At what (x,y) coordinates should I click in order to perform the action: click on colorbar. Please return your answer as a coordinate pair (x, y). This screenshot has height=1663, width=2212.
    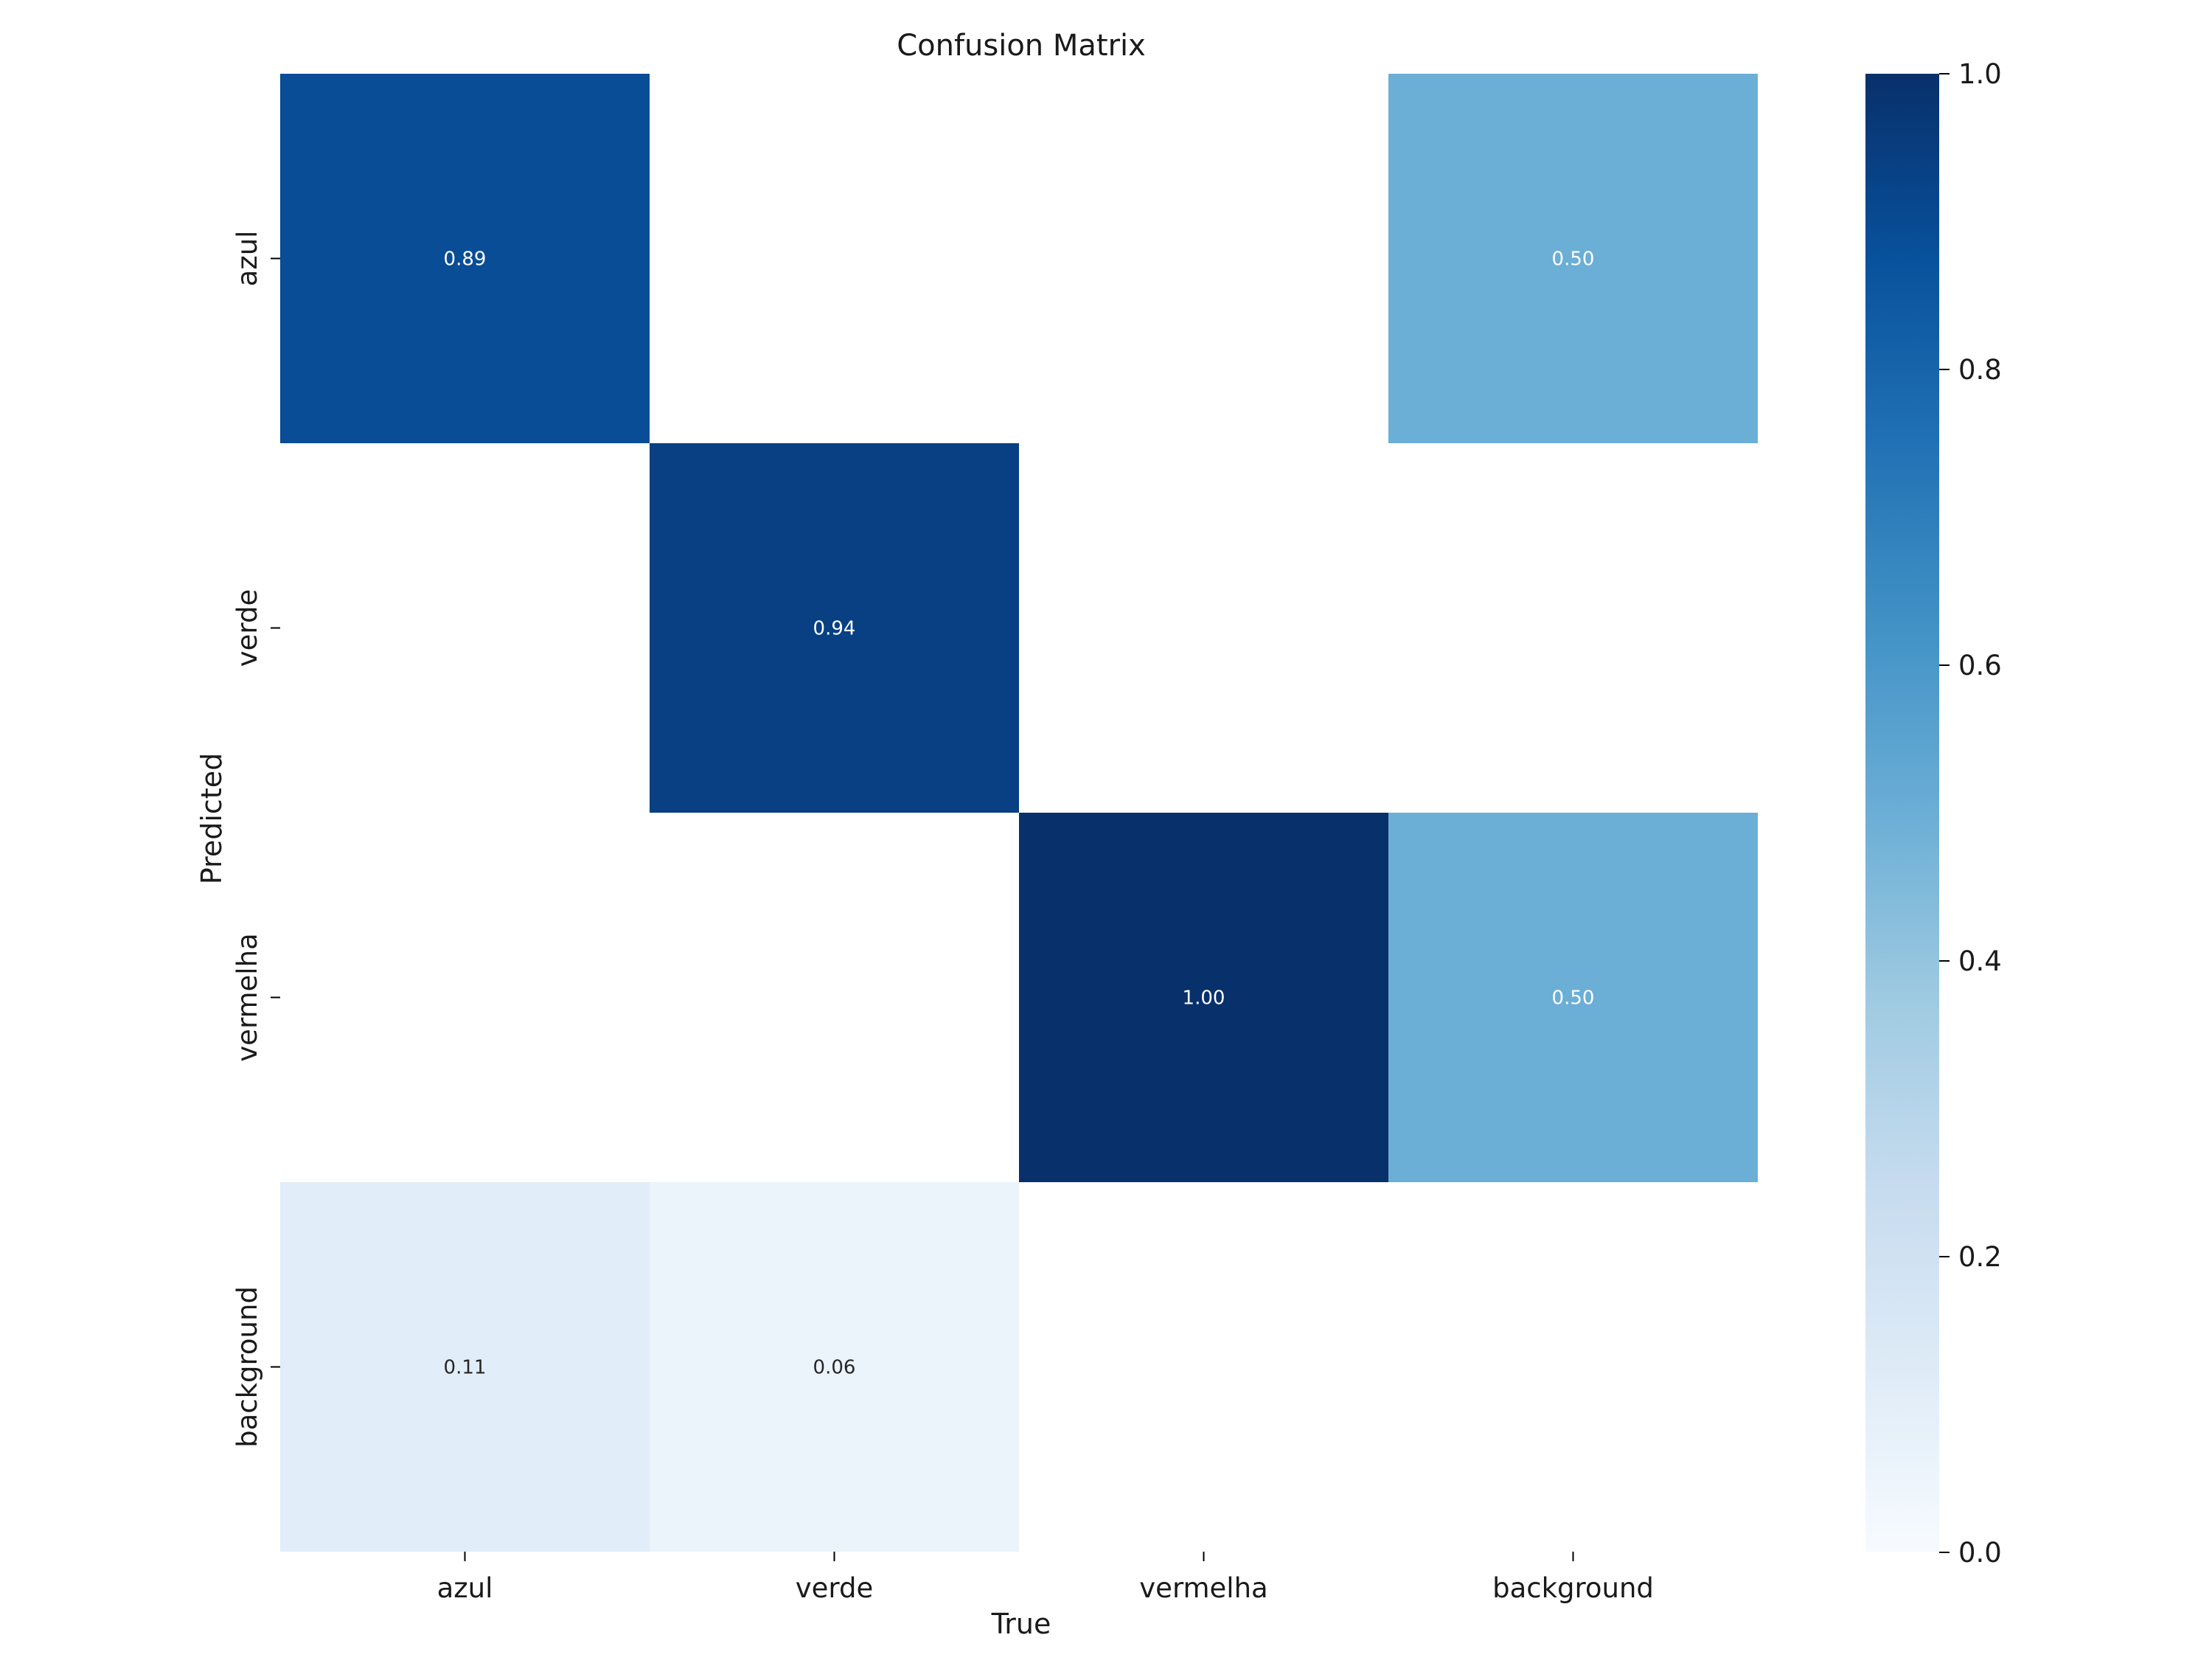
    Looking at the image, I should click on (1902, 813).